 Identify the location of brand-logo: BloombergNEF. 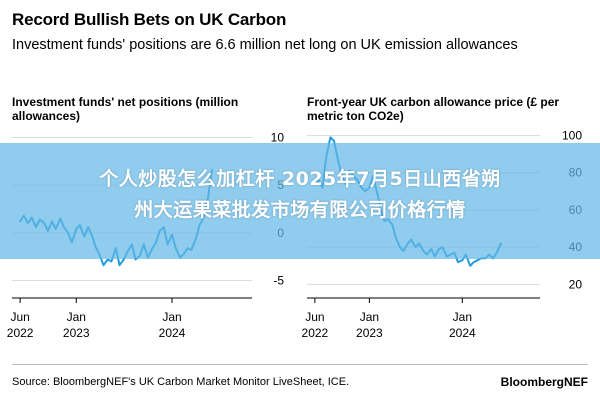
(544, 382).